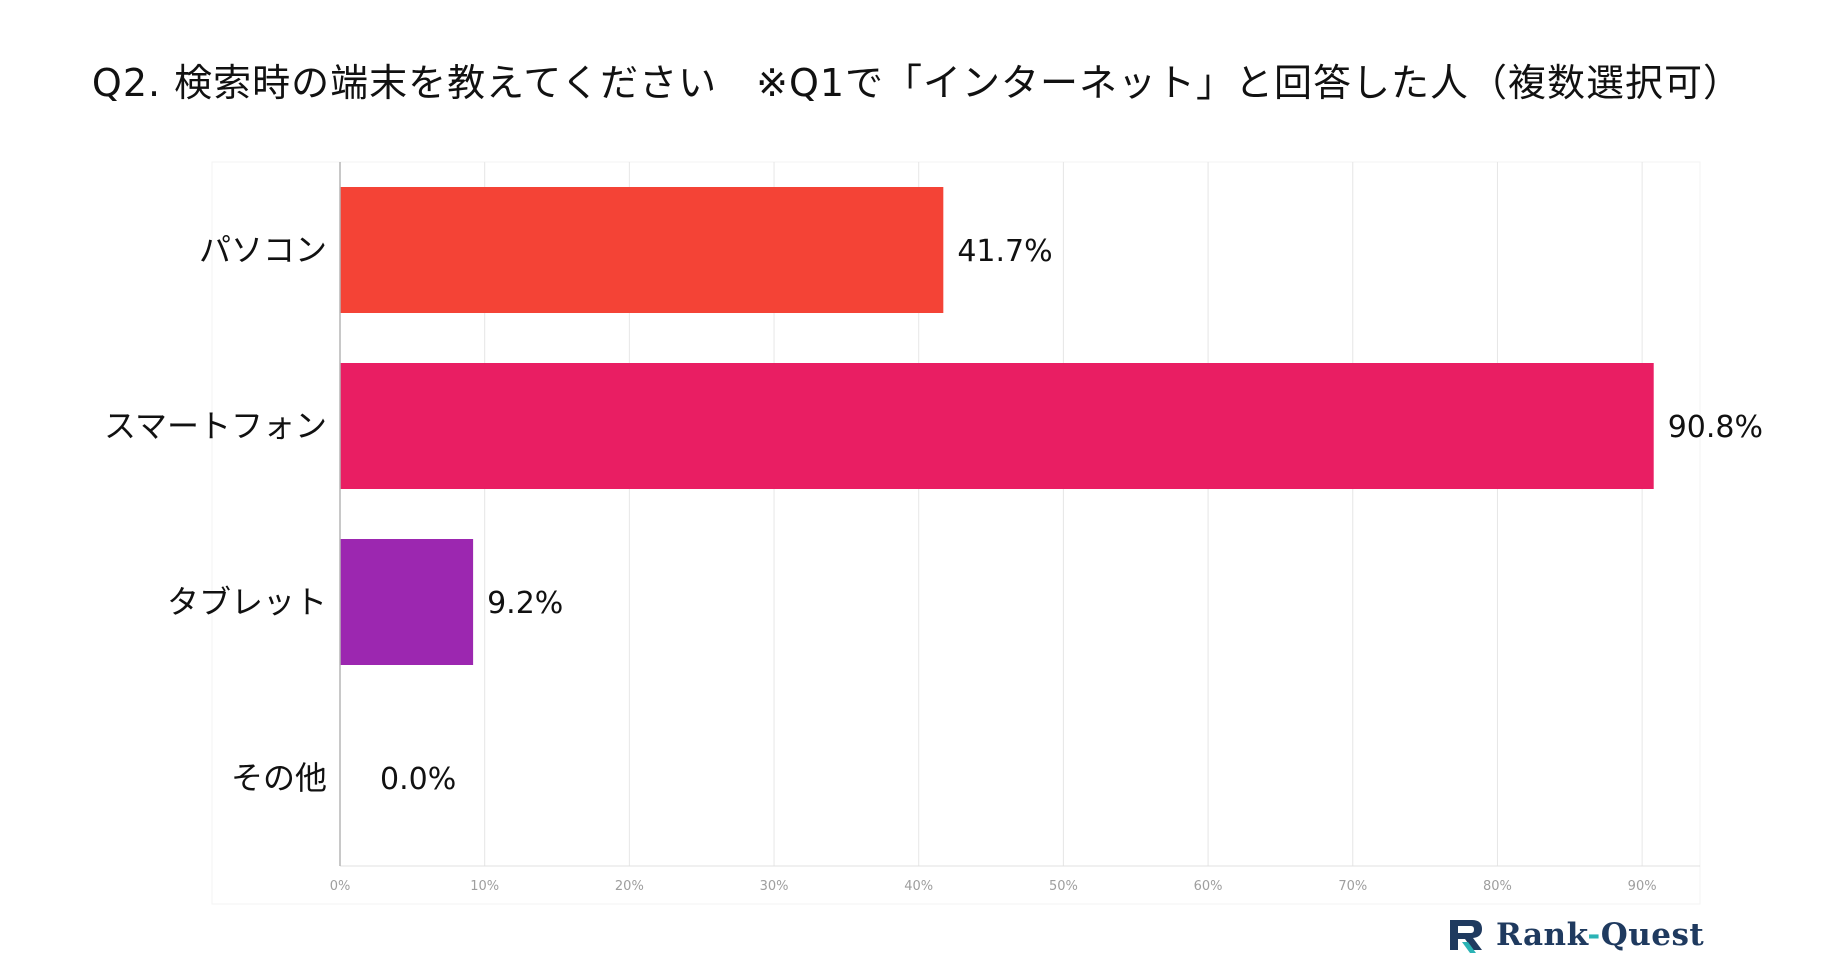  I want to click on data-label: 0.0%, so click(418, 779).